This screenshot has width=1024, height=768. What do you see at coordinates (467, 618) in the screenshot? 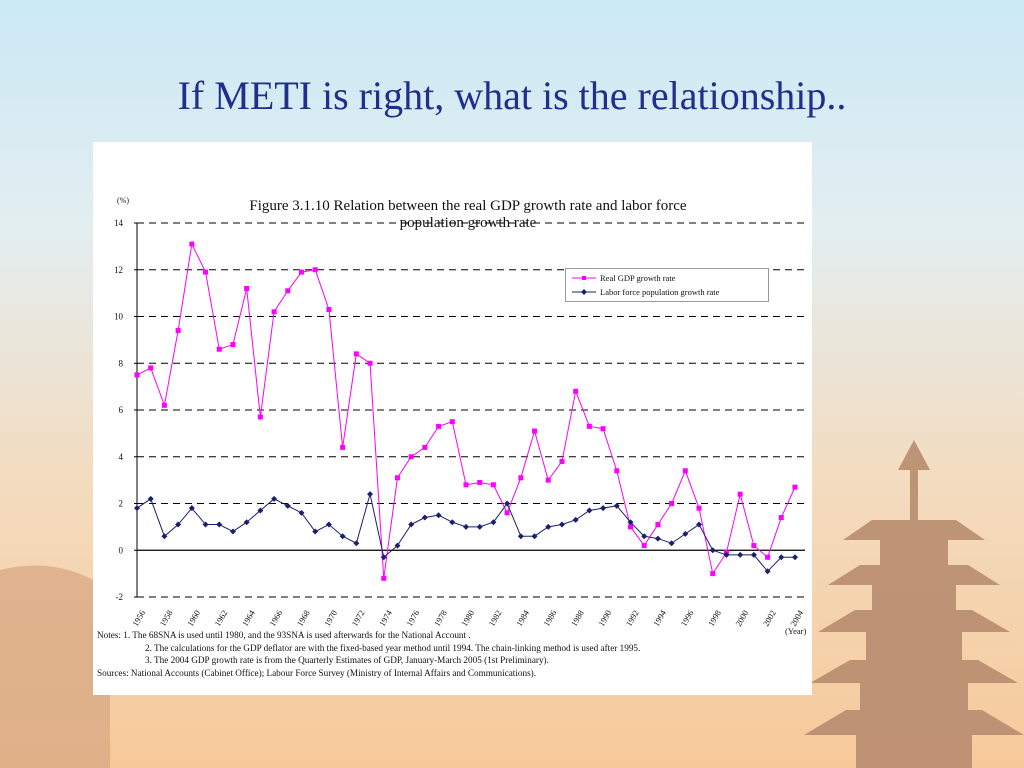
I see `x-tick-label: 1980` at bounding box center [467, 618].